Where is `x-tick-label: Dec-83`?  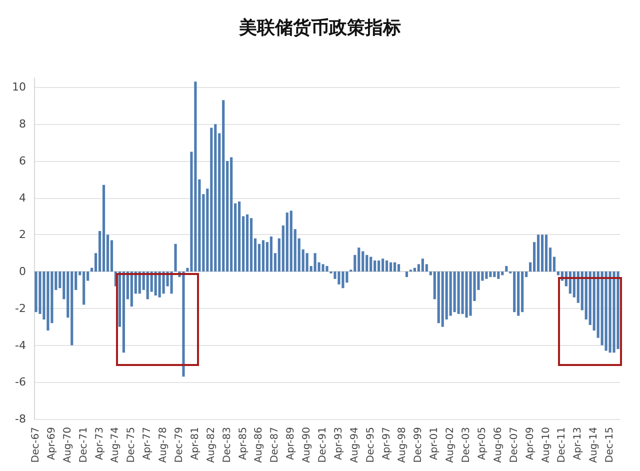 x-tick-label: Dec-83 is located at coordinates (227, 445).